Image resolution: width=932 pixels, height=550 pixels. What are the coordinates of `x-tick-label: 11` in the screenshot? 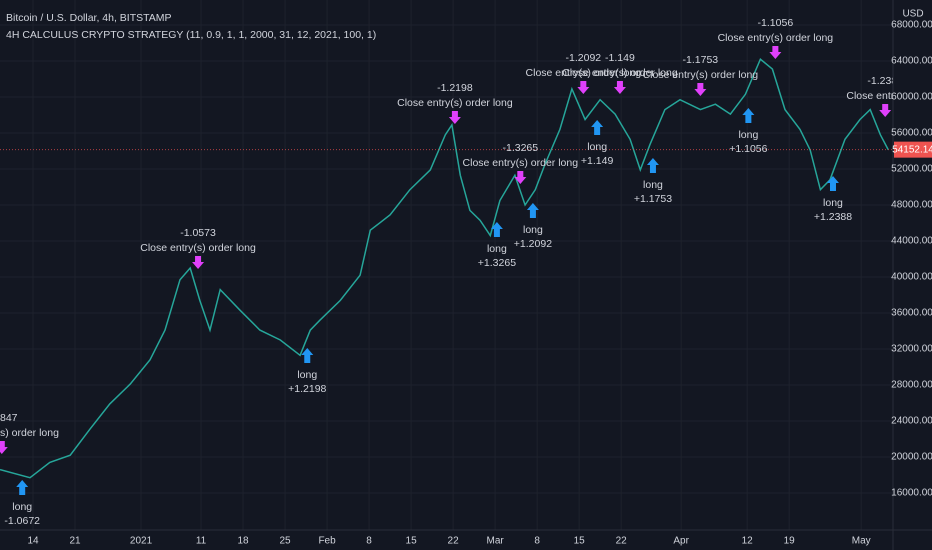 It's located at (201, 541).